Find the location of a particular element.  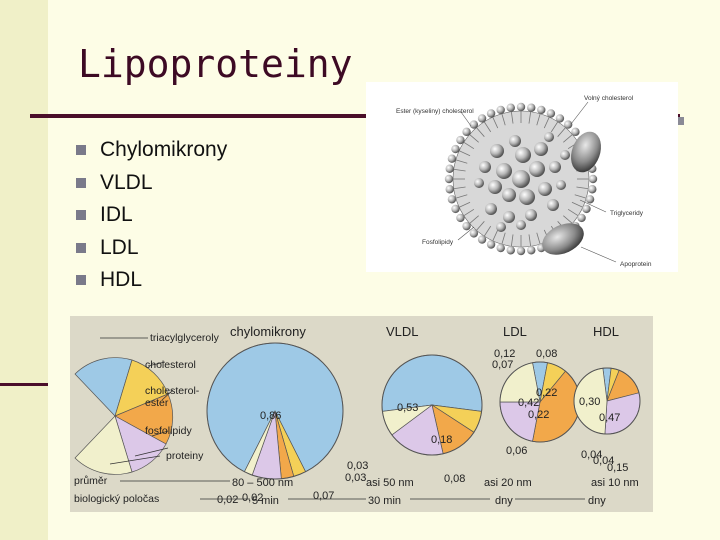

pie-label-chylomikrony-cholesterol: 0,03 is located at coordinates (355, 478).